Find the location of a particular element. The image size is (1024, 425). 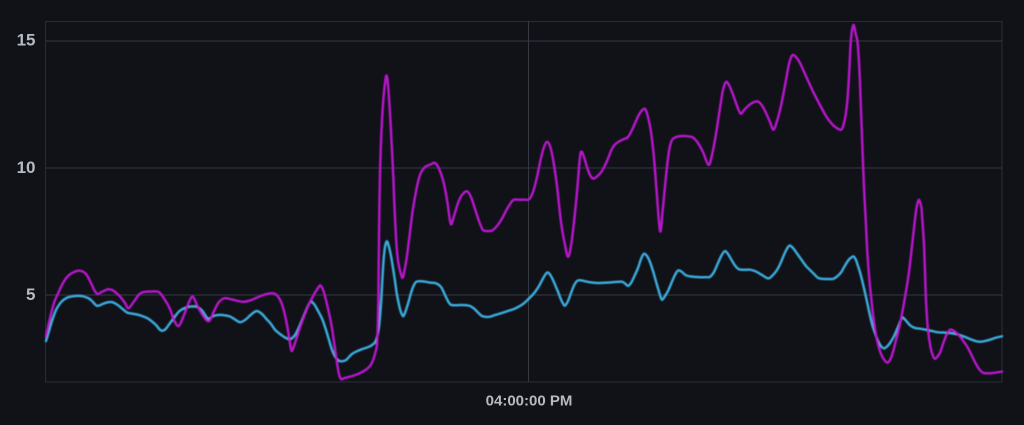

svg-text: 15 is located at coordinates (26, 40).